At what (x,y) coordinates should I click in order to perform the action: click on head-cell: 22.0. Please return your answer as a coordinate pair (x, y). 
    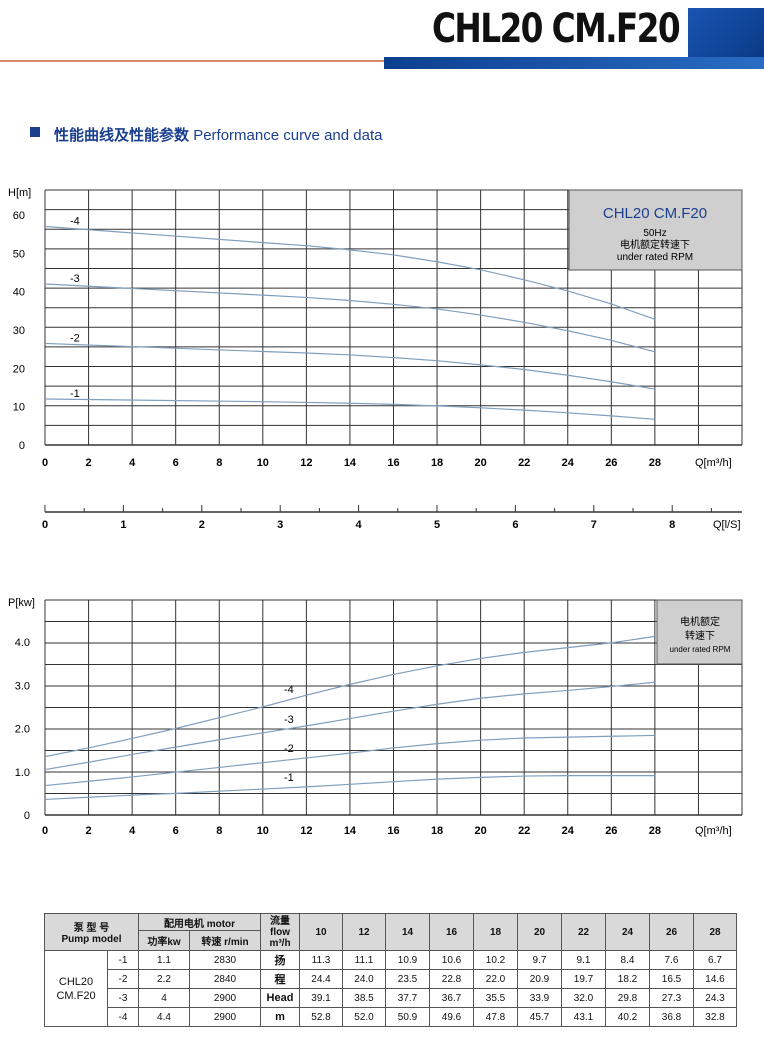
    Looking at the image, I should click on (495, 979).